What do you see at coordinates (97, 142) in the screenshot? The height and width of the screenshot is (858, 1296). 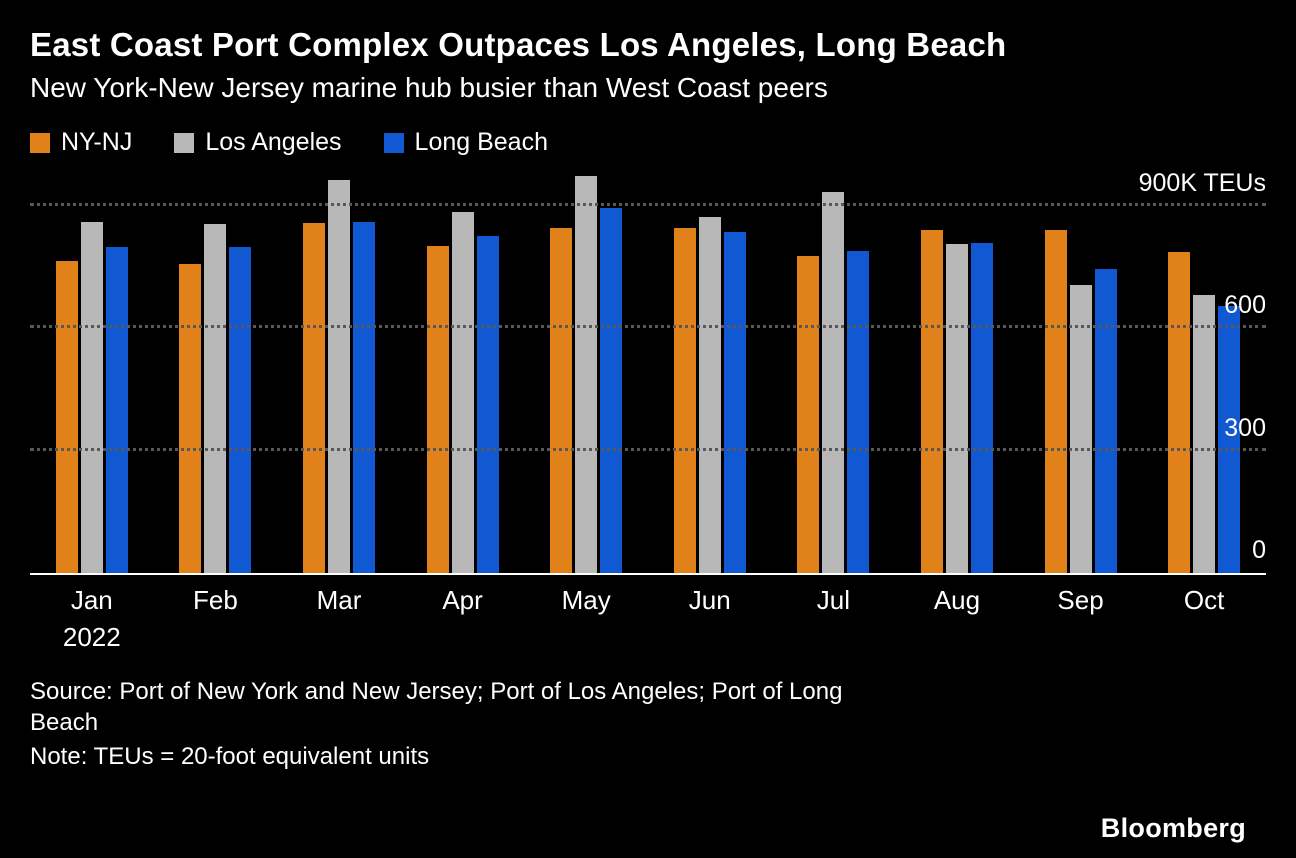 I see `legend-label: NY-NJ` at bounding box center [97, 142].